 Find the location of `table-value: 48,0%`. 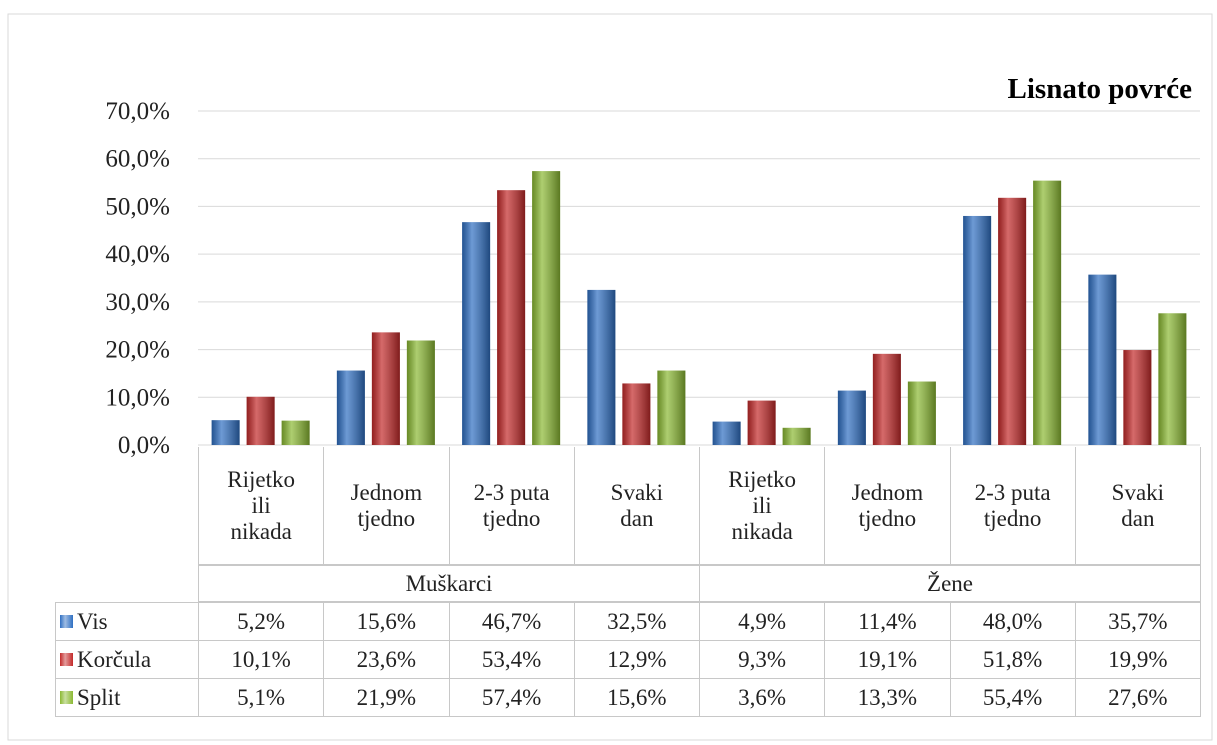

table-value: 48,0% is located at coordinates (1012, 621).